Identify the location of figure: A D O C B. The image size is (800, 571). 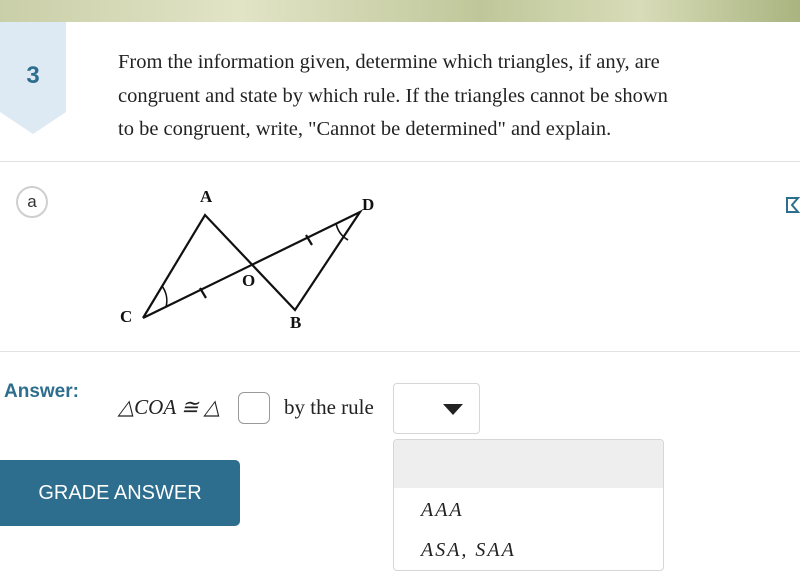
(247, 259).